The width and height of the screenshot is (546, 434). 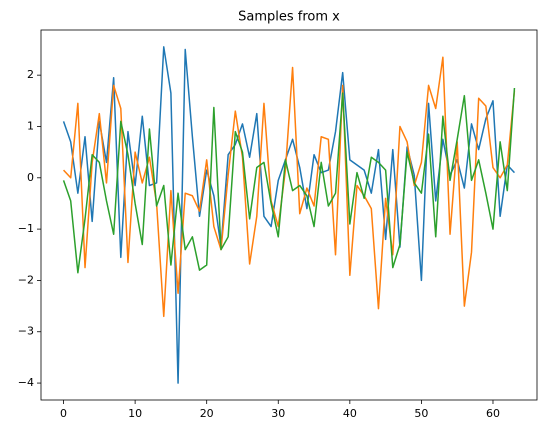 What do you see at coordinates (26, 228) in the screenshot?
I see `y-tick-label: −1` at bounding box center [26, 228].